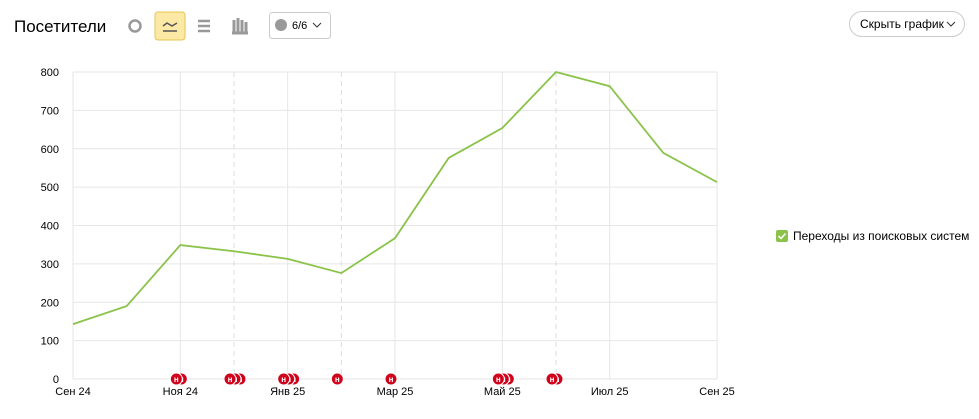  I want to click on legend-checkbox, so click(782, 236).